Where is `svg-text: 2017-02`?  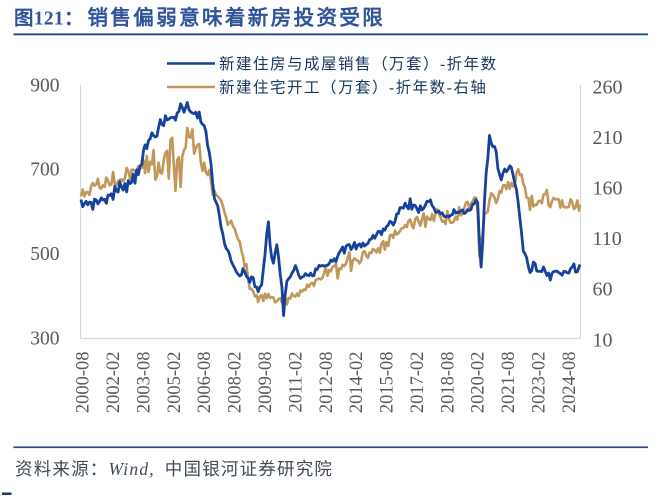
svg-text: 2017-02 is located at coordinates (418, 383).